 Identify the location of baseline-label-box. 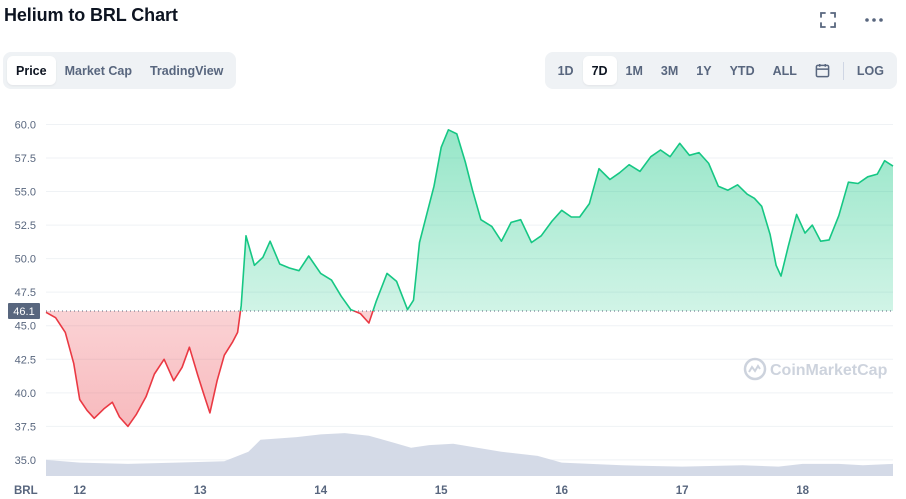
(24, 310).